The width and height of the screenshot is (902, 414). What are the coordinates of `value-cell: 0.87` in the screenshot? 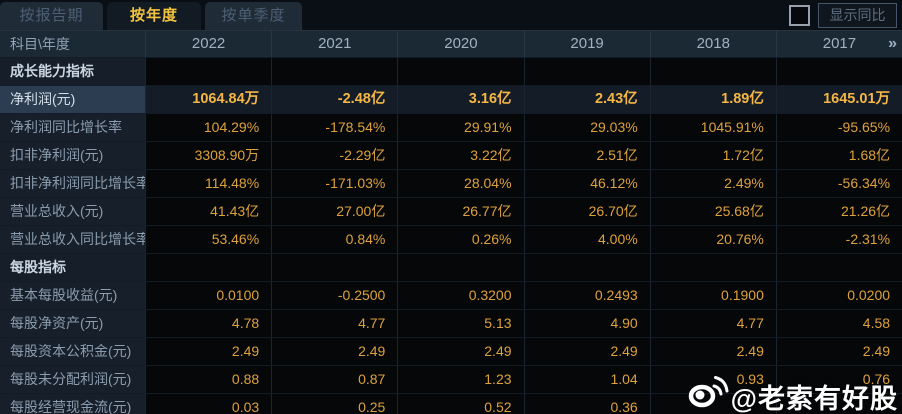 It's located at (334, 379).